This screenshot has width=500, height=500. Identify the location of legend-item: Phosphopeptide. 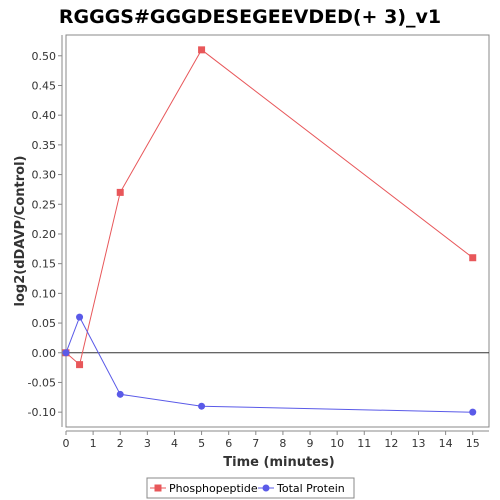
(204, 488).